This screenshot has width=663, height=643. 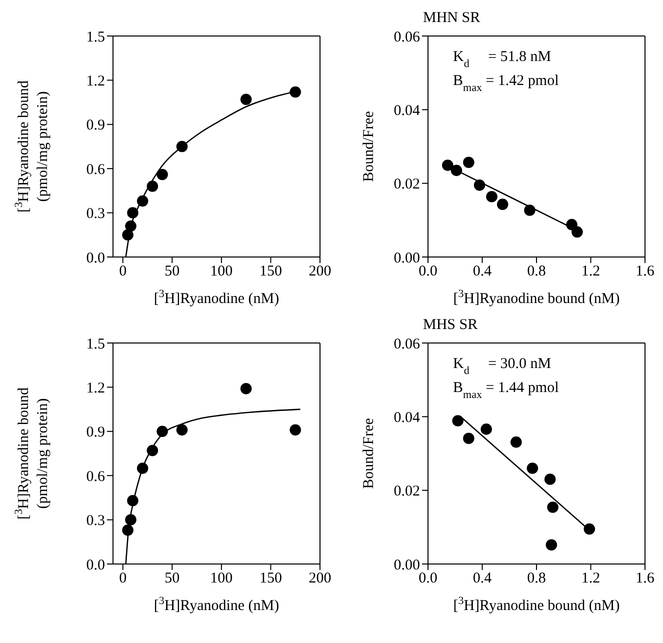 I want to click on annotation: B$_{max}$ = 1.42 pmol, so click(x=506, y=83).